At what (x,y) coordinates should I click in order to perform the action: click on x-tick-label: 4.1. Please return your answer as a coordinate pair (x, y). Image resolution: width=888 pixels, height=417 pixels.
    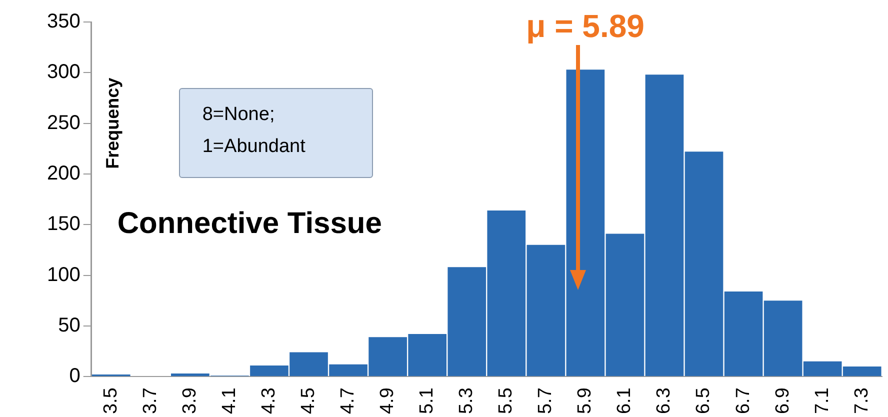
    Looking at the image, I should click on (229, 401).